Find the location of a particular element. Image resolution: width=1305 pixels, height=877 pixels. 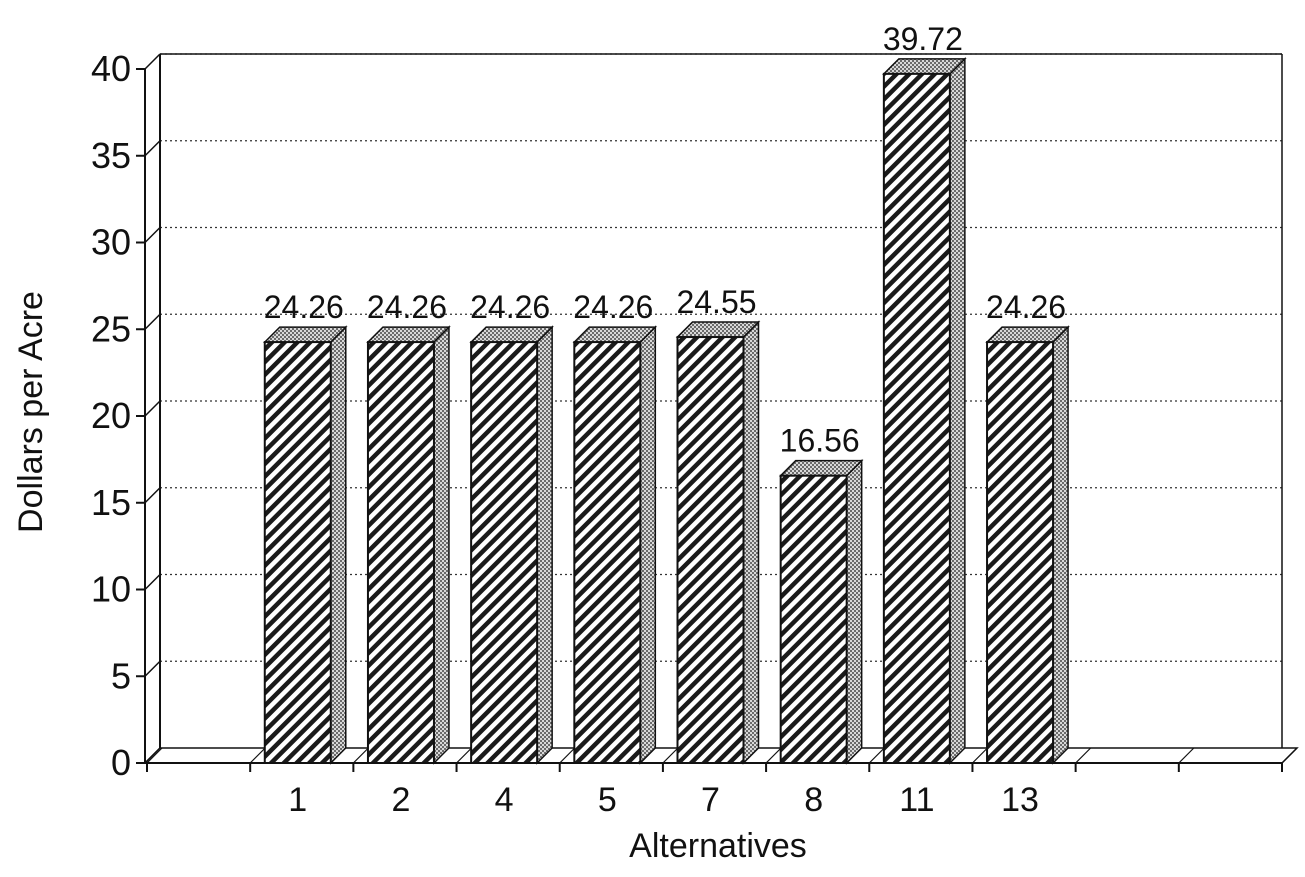

x-axis-title: Alternatives is located at coordinates (718, 846).